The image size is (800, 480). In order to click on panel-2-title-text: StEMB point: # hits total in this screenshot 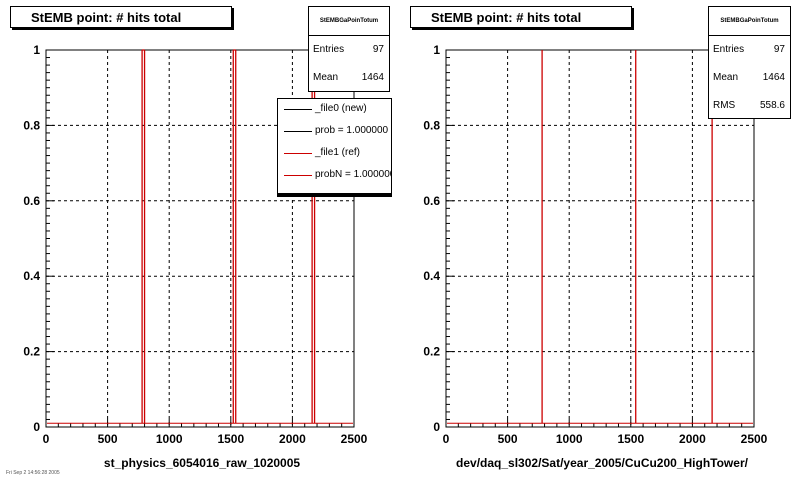, I will do `click(506, 17)`.